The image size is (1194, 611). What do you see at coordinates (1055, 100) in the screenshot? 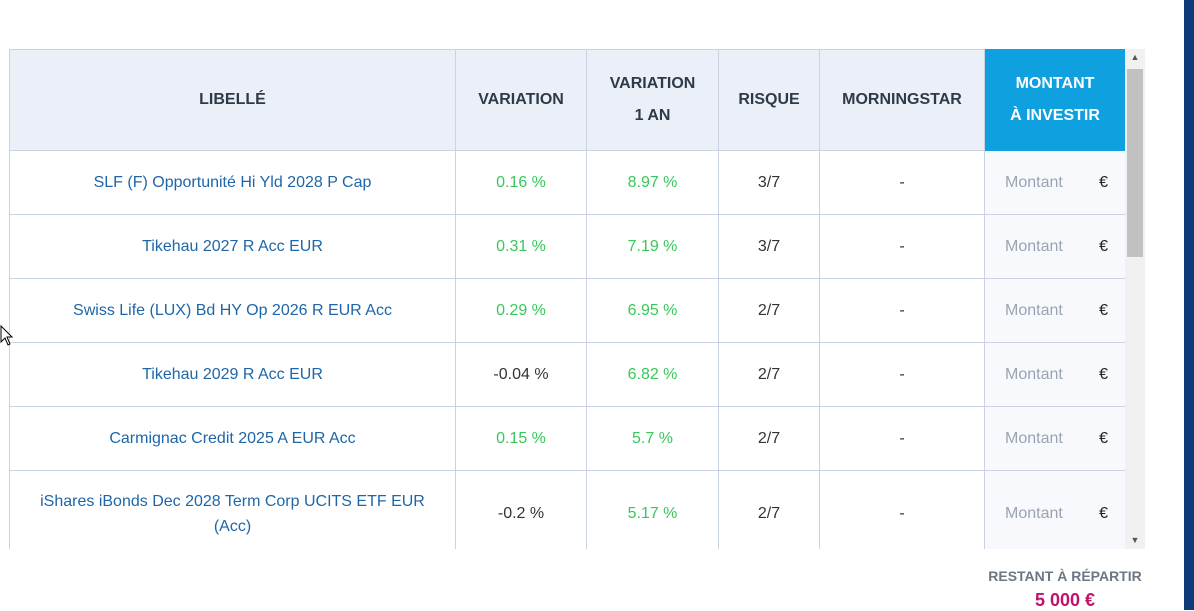
I see `header-montant-a-investir: MONTANT À INVESTIR` at bounding box center [1055, 100].